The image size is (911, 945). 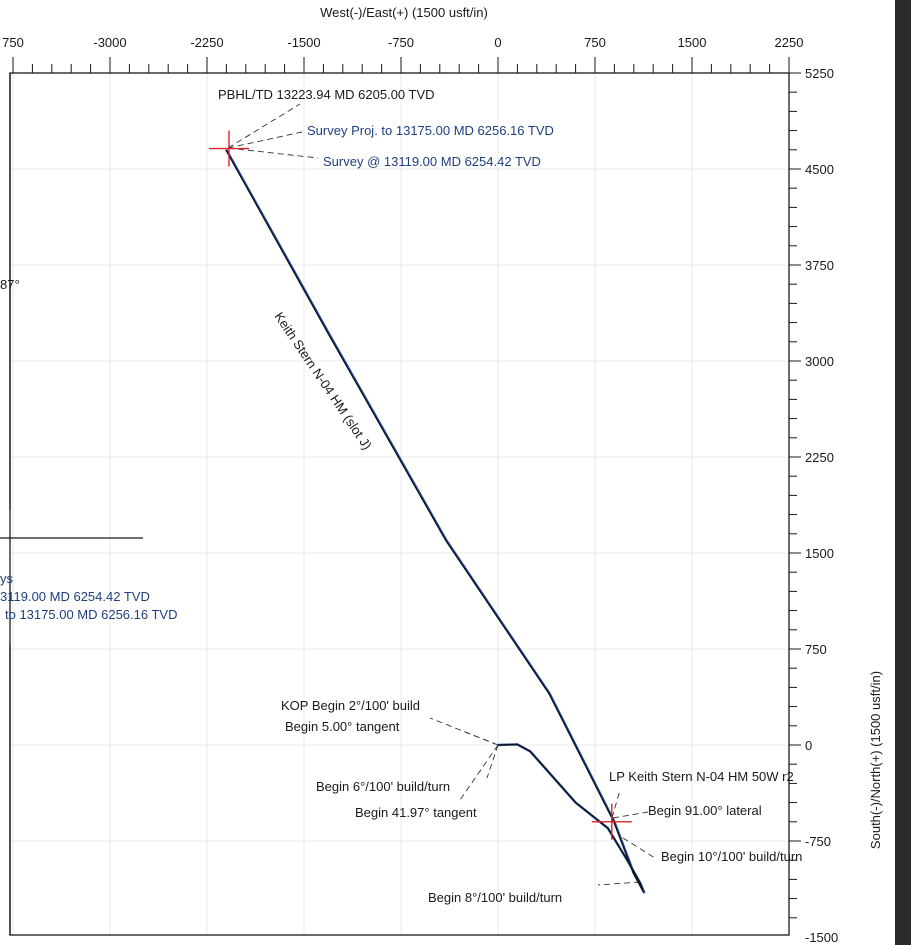 I want to click on x-tick-label: -2250, so click(x=206, y=42).